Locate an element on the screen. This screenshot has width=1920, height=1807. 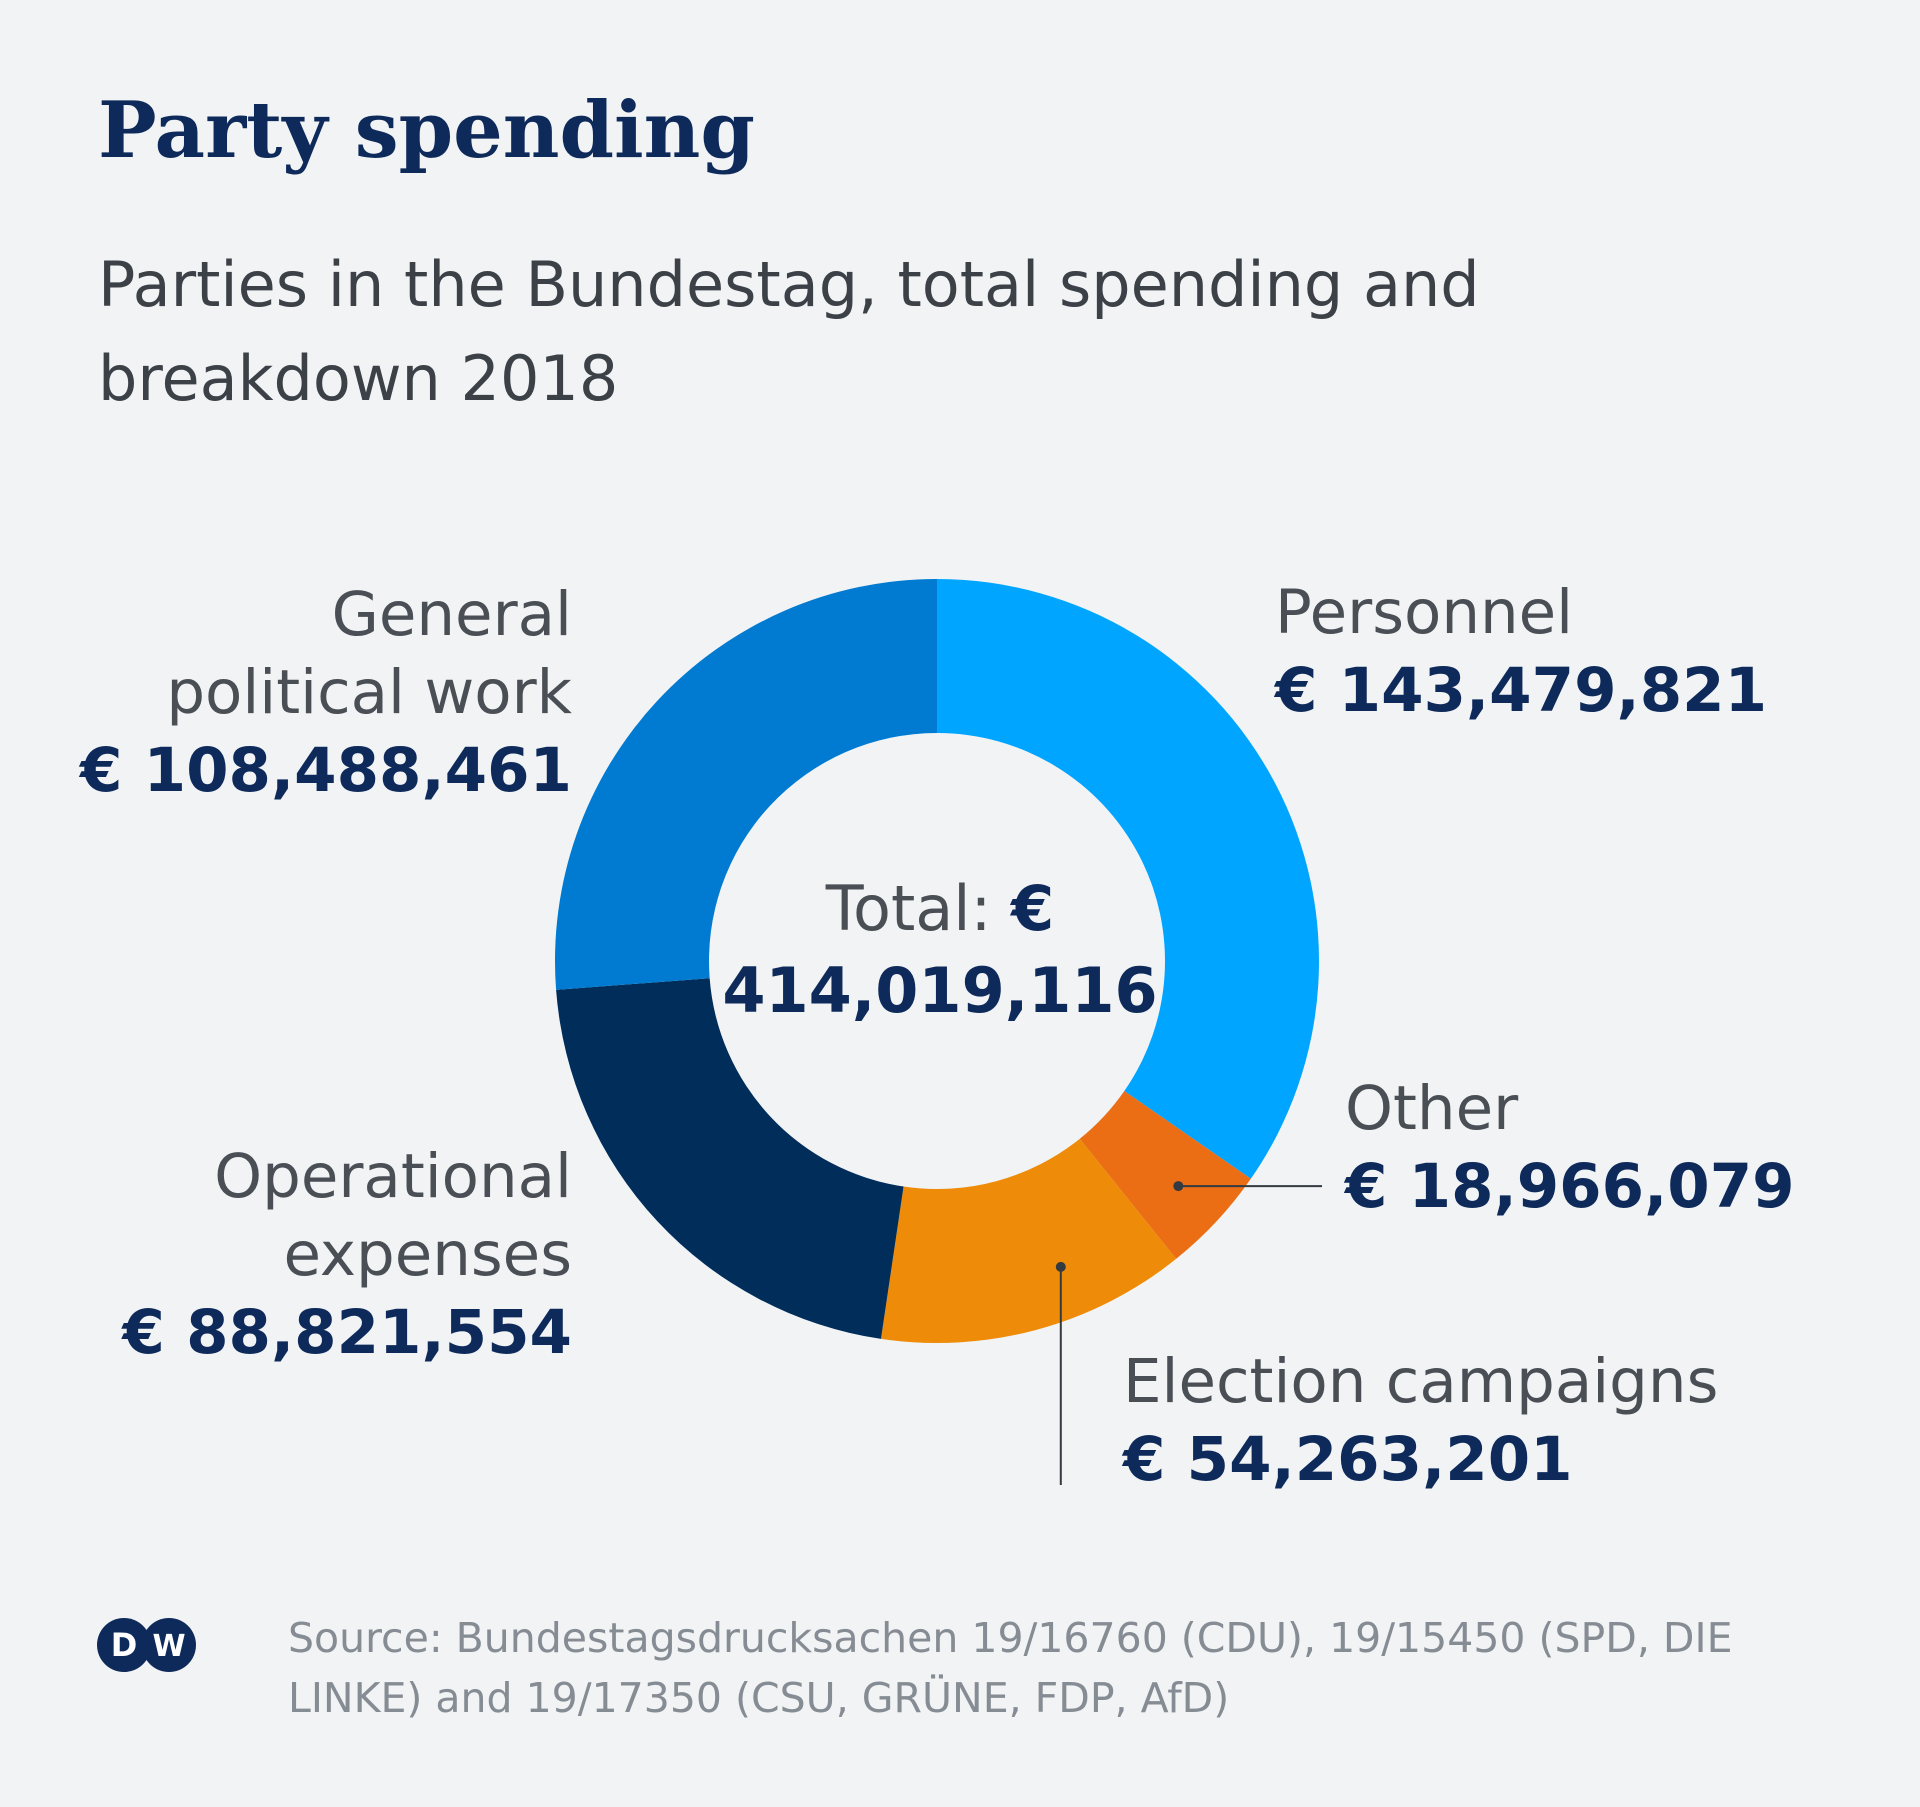
slice-personnel is located at coordinates (1128, 879).